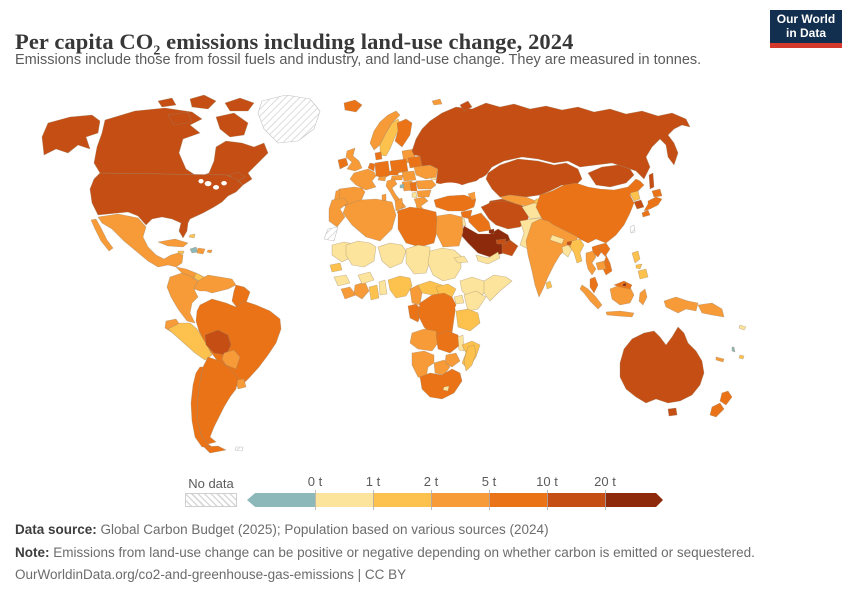 The width and height of the screenshot is (850, 600). What do you see at coordinates (413, 186) in the screenshot?
I see `region-serbia` at bounding box center [413, 186].